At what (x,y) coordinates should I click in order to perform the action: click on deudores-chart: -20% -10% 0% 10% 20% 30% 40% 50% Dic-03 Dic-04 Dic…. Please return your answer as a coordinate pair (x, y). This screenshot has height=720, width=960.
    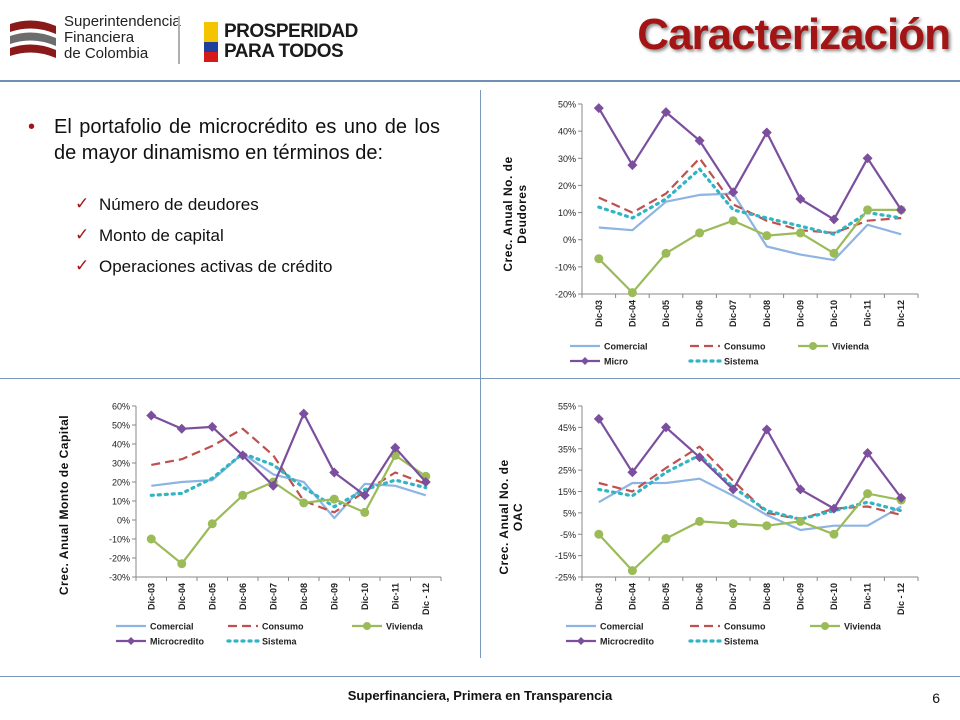
    Looking at the image, I should click on (737, 233).